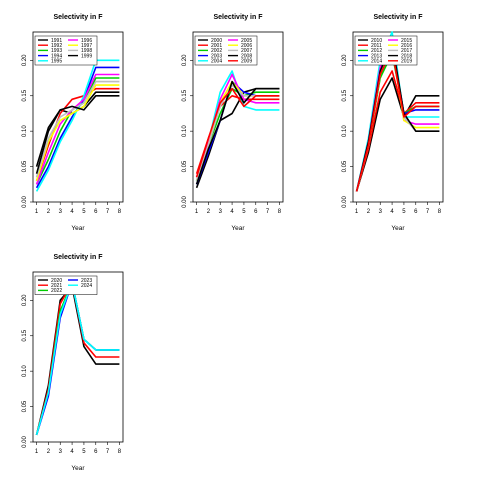 This screenshot has height=480, width=480. What do you see at coordinates (216, 56) in the screenshot?
I see `legend-label: 2003` at bounding box center [216, 56].